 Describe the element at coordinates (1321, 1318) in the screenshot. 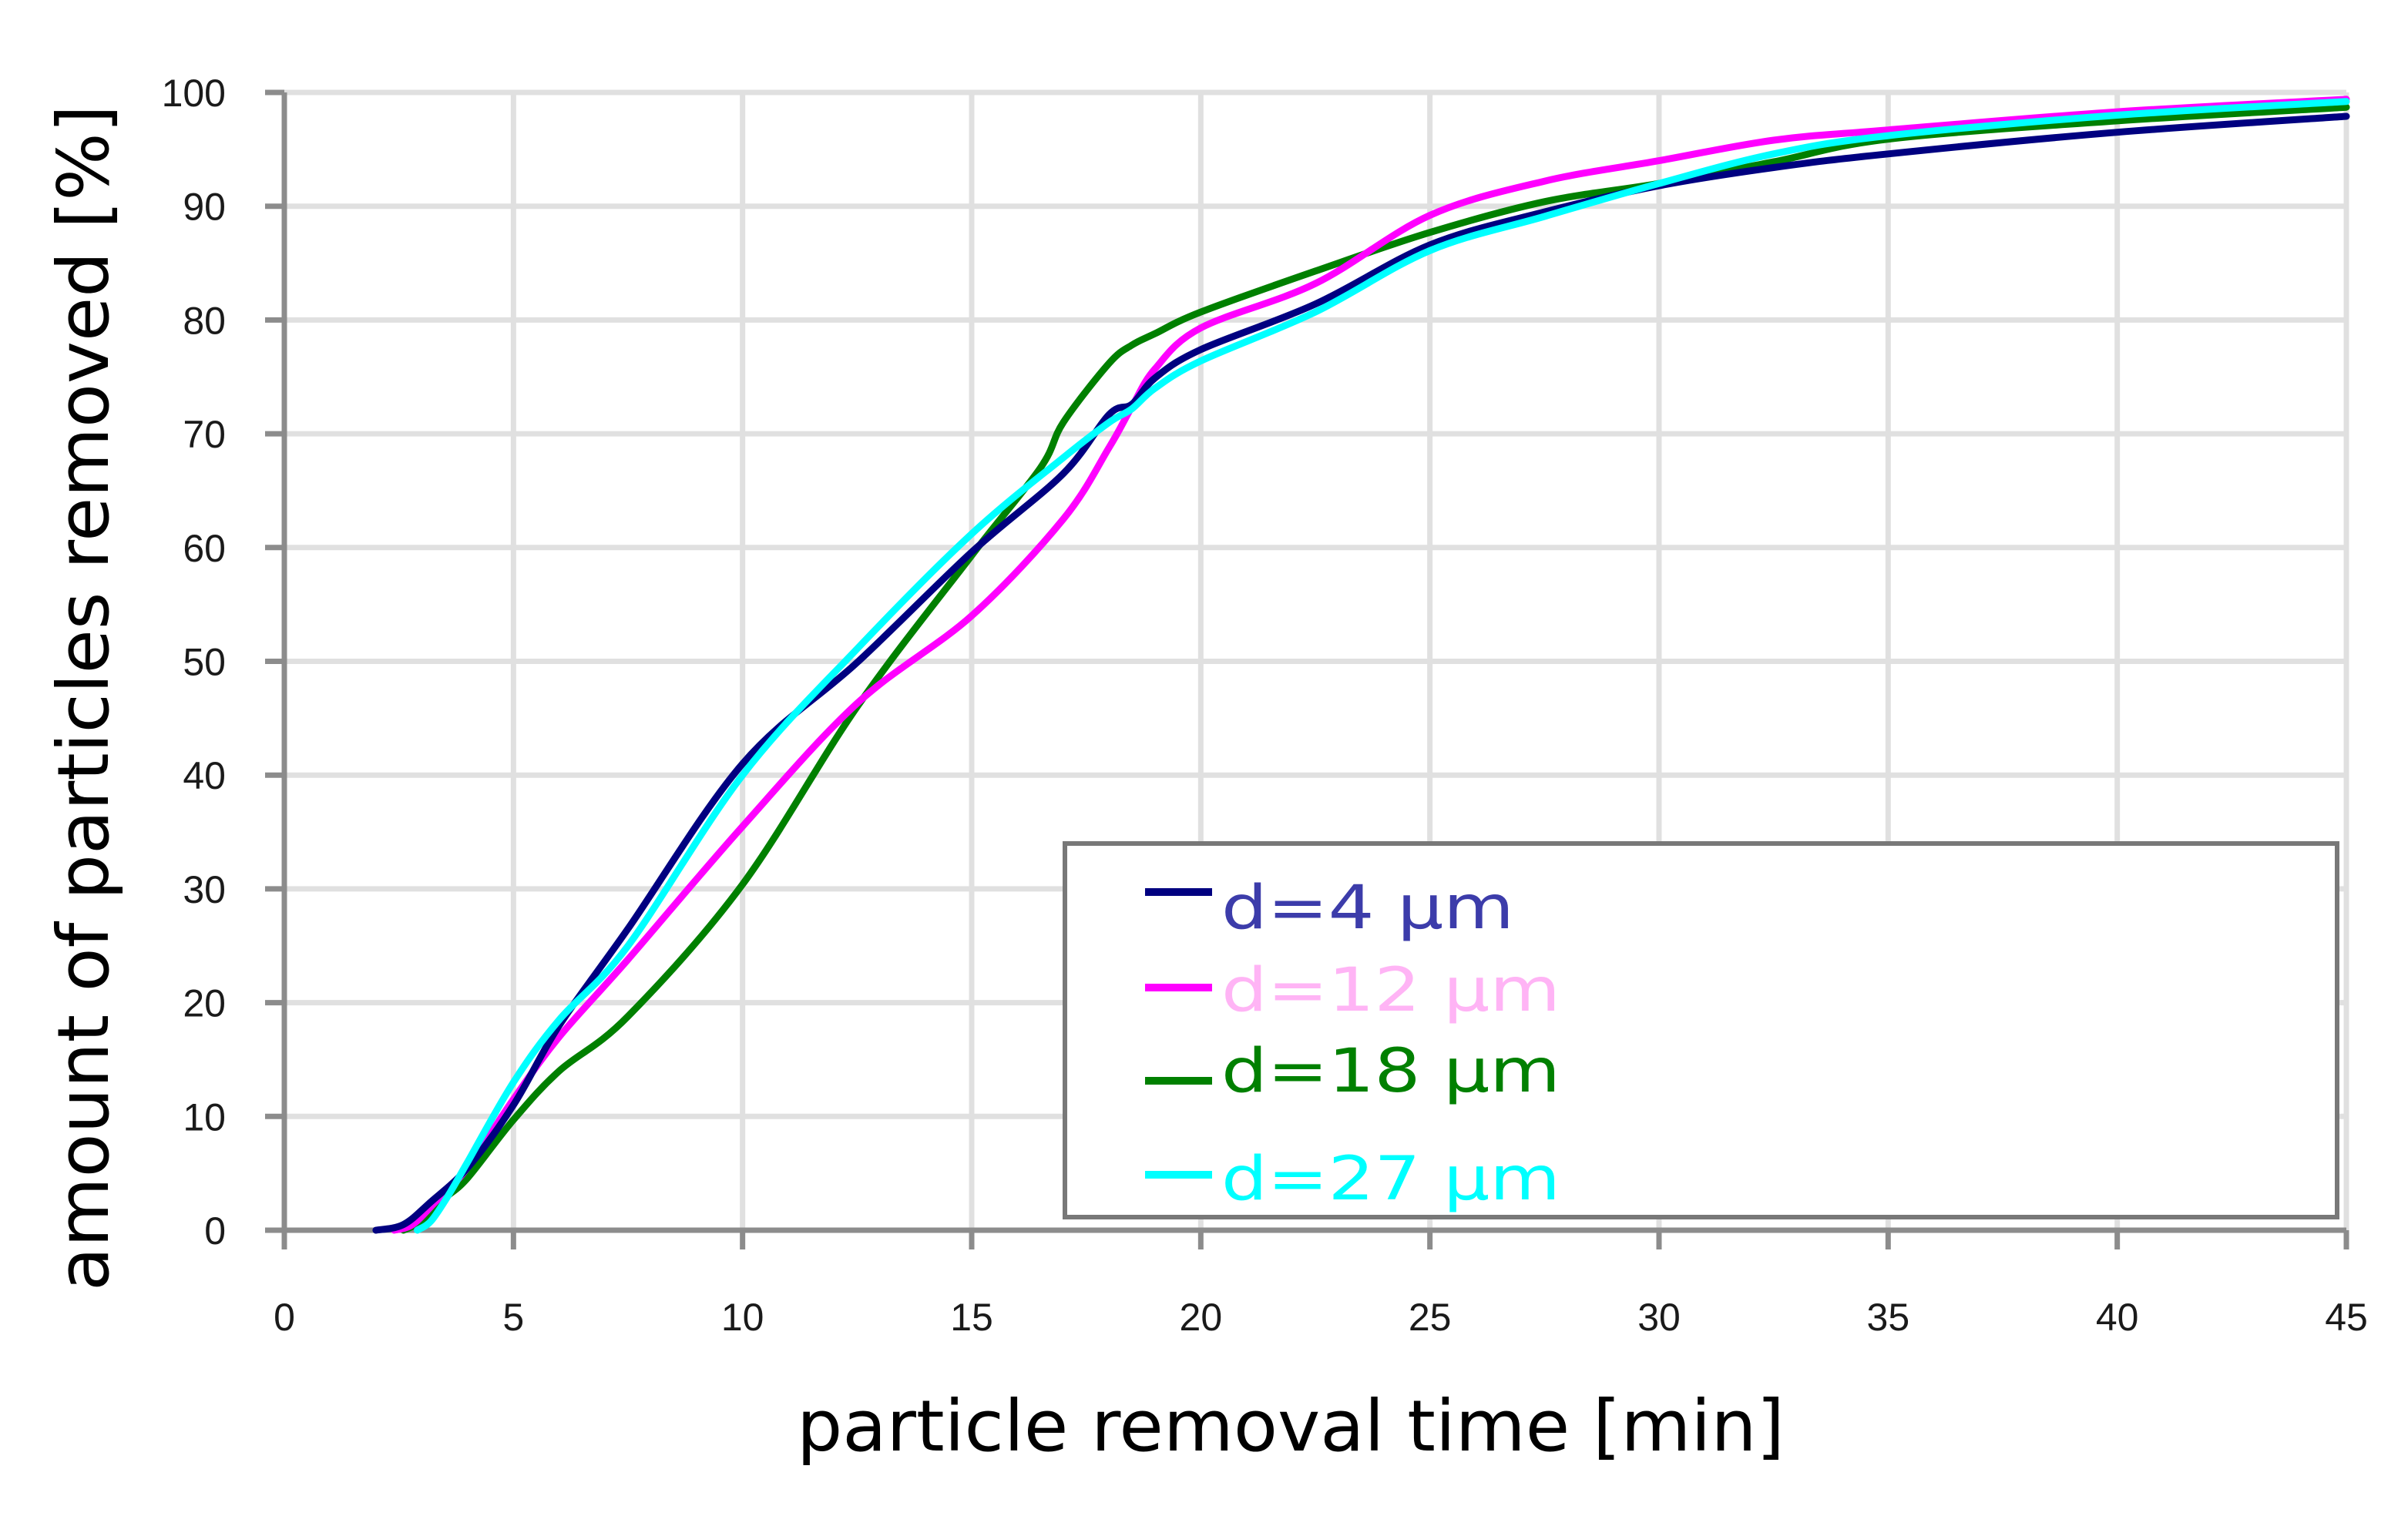

I see `x-tick-labels: 0 5 10 15 20 25 30 35 40 45` at that location.